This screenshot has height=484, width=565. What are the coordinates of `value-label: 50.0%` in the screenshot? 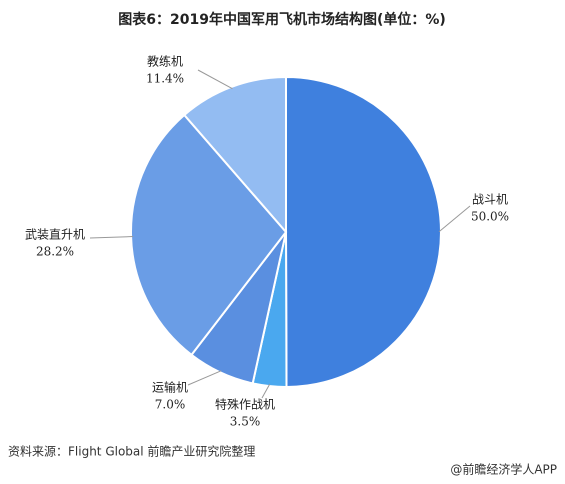 It's located at (490, 217).